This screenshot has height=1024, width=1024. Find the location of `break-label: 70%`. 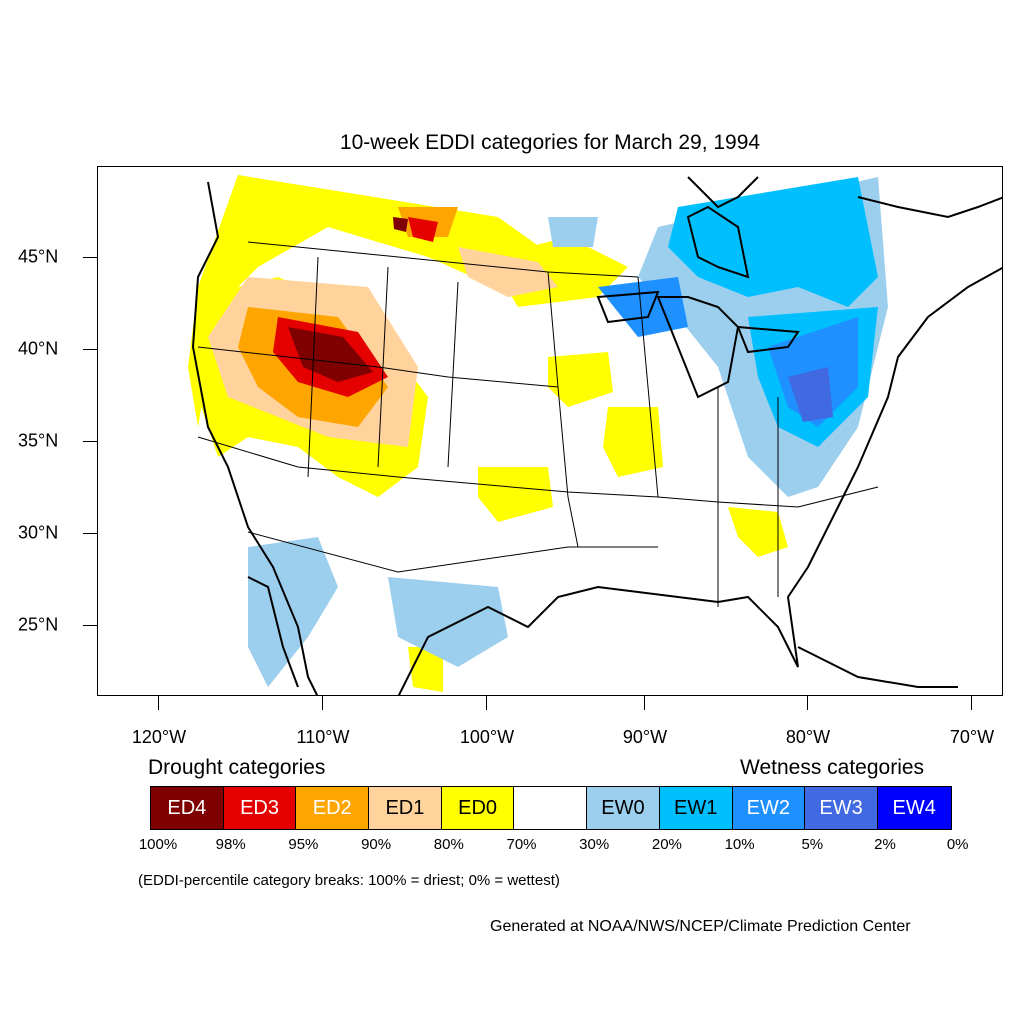

break-label: 70% is located at coordinates (521, 844).